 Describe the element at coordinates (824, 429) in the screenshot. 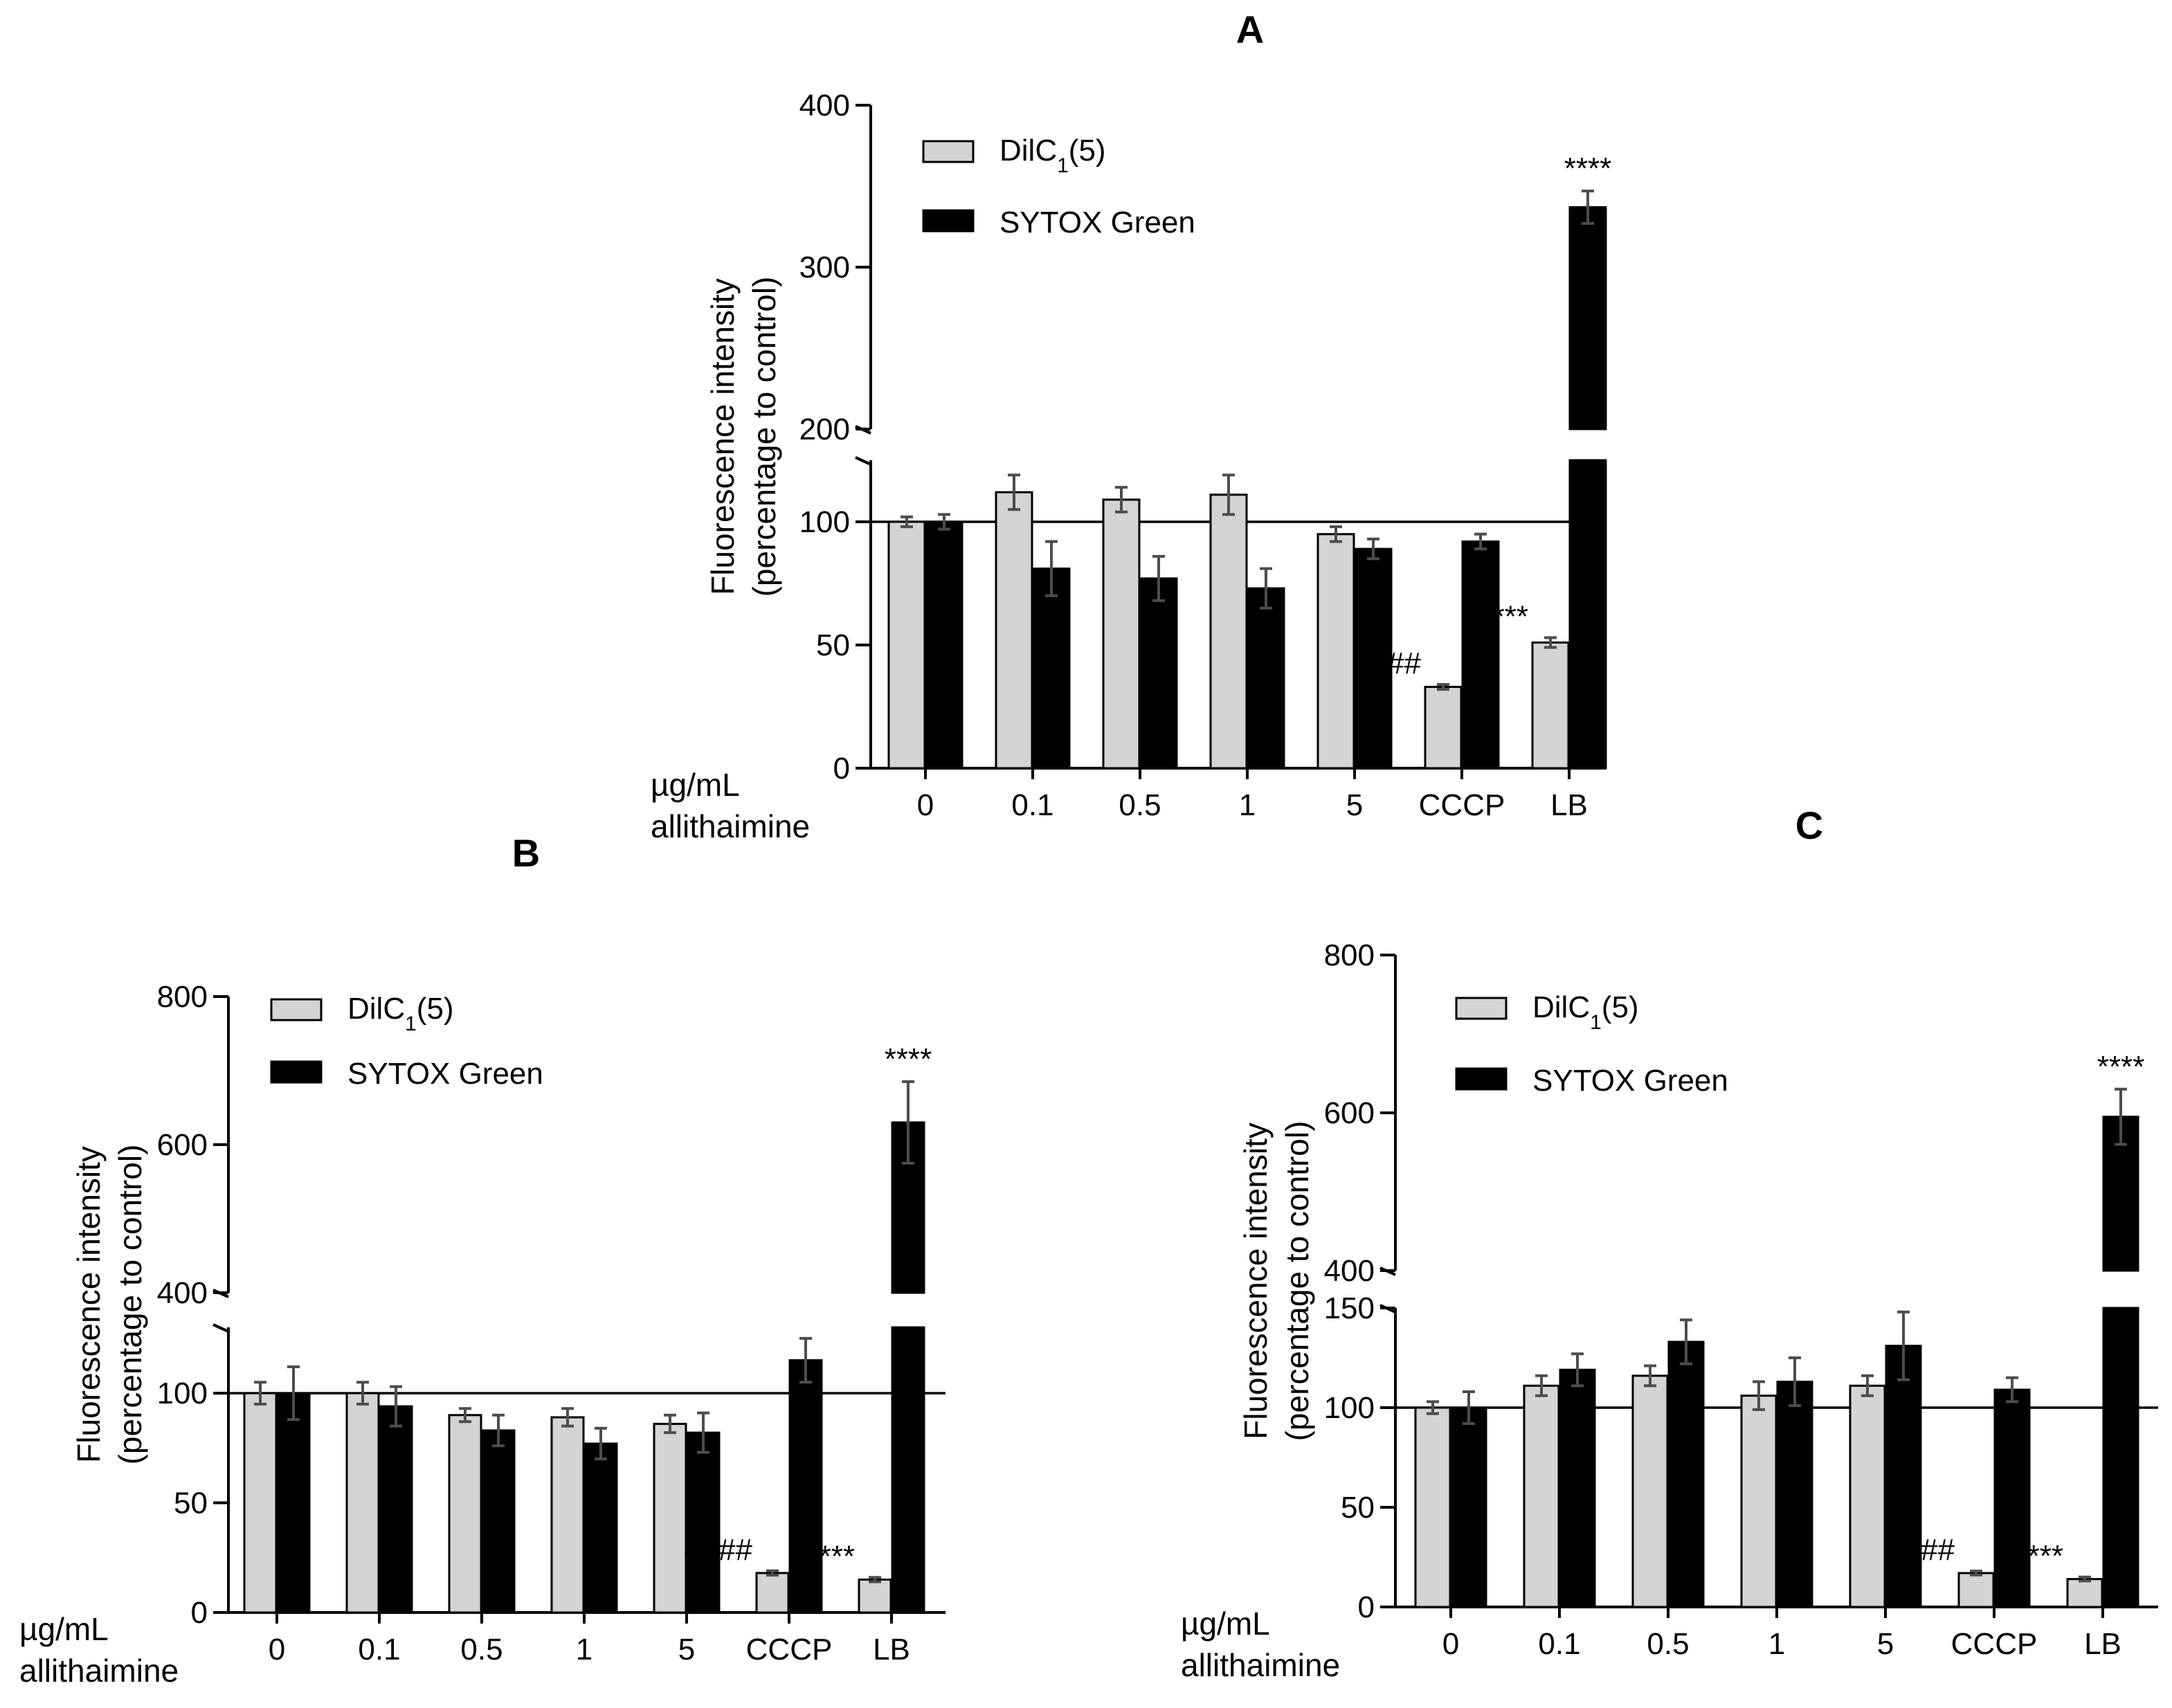

I see `y-tick-label: 200` at that location.